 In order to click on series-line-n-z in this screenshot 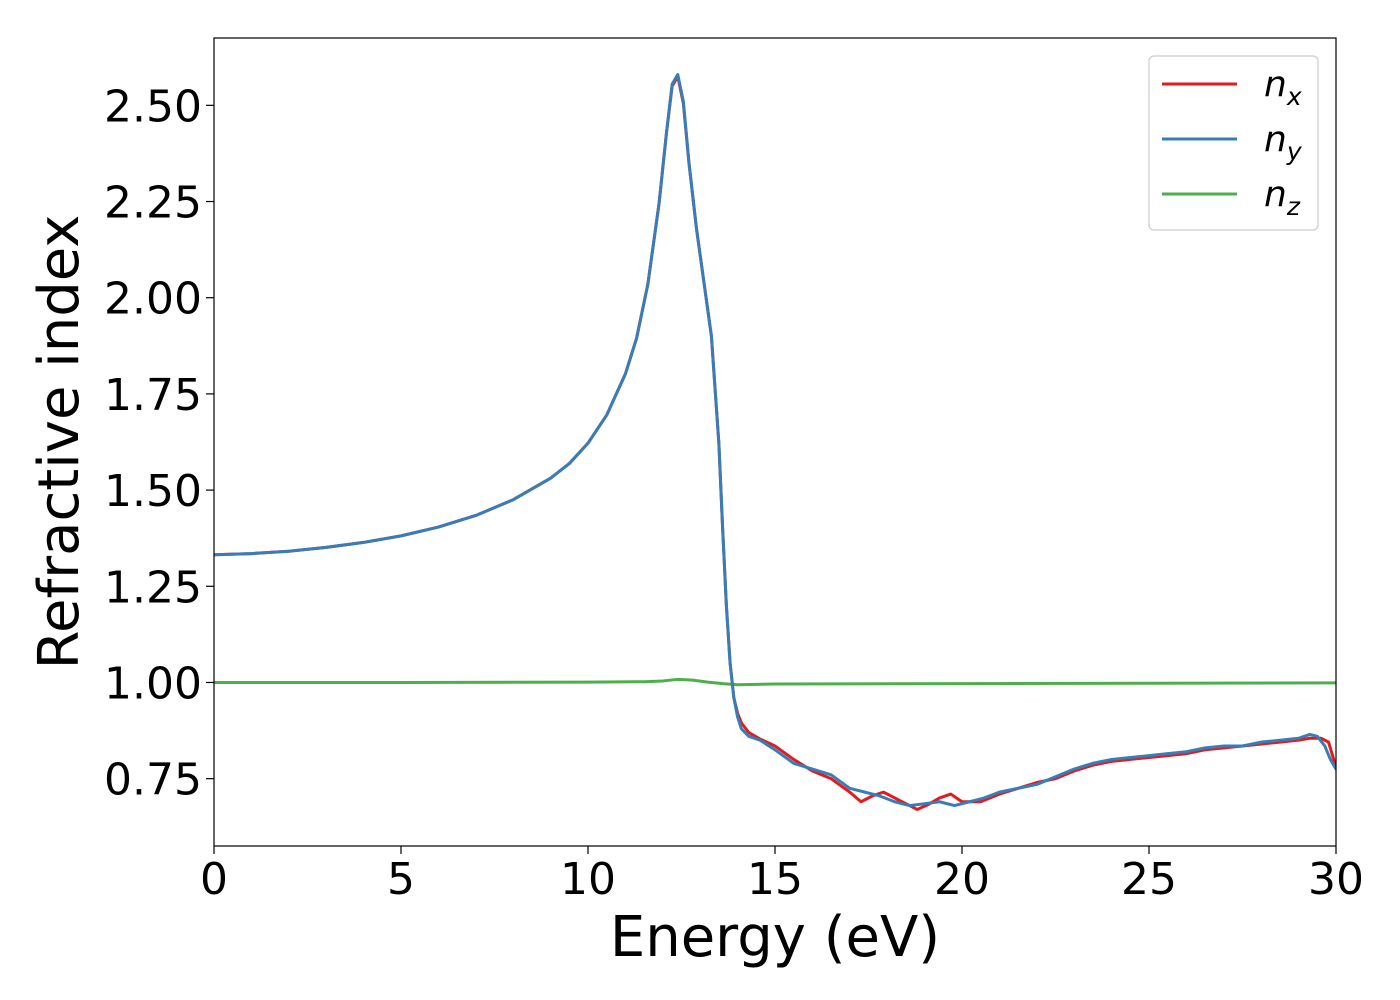, I will do `click(775, 682)`.